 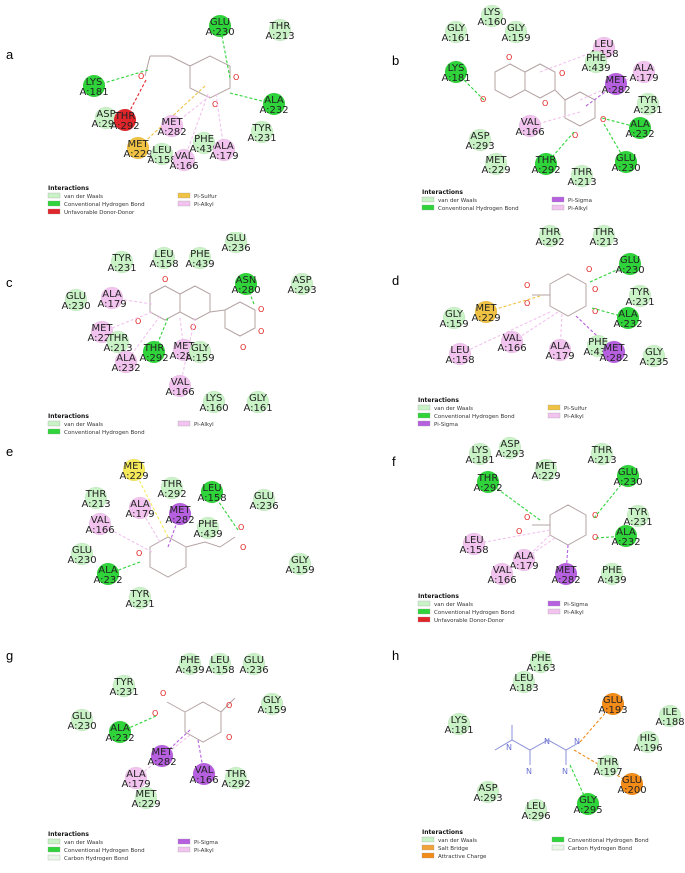 What do you see at coordinates (145, 804) in the screenshot?
I see `residue-number: A:229` at bounding box center [145, 804].